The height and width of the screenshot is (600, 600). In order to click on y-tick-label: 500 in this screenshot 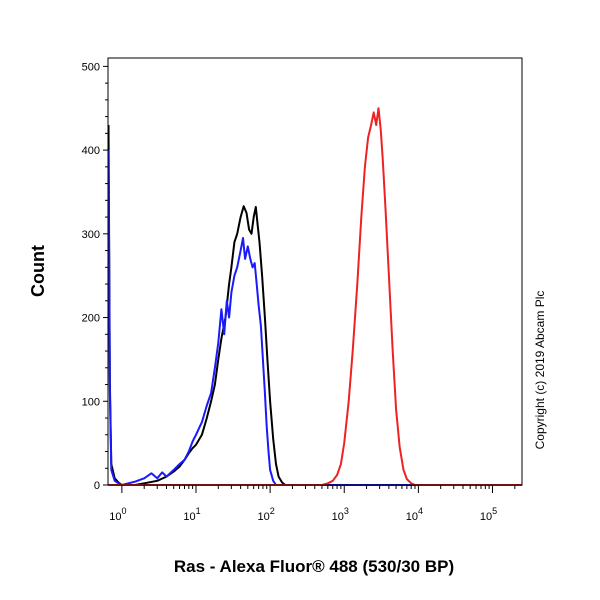, I will do `click(91, 67)`.